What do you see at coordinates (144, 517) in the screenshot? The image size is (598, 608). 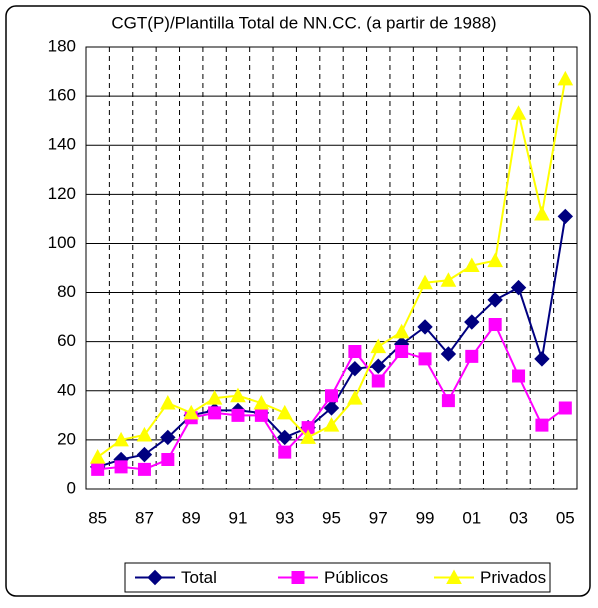 I see `x-tick-label: 87` at bounding box center [144, 517].